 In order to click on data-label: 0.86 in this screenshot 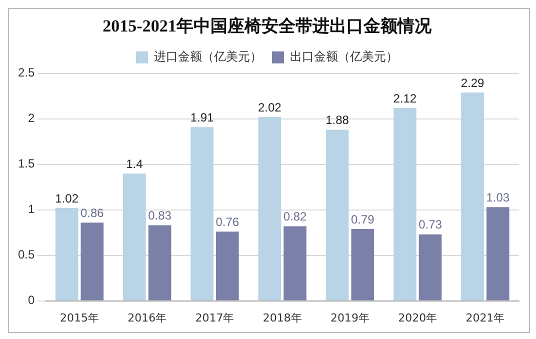, I will do `click(92, 213)`.